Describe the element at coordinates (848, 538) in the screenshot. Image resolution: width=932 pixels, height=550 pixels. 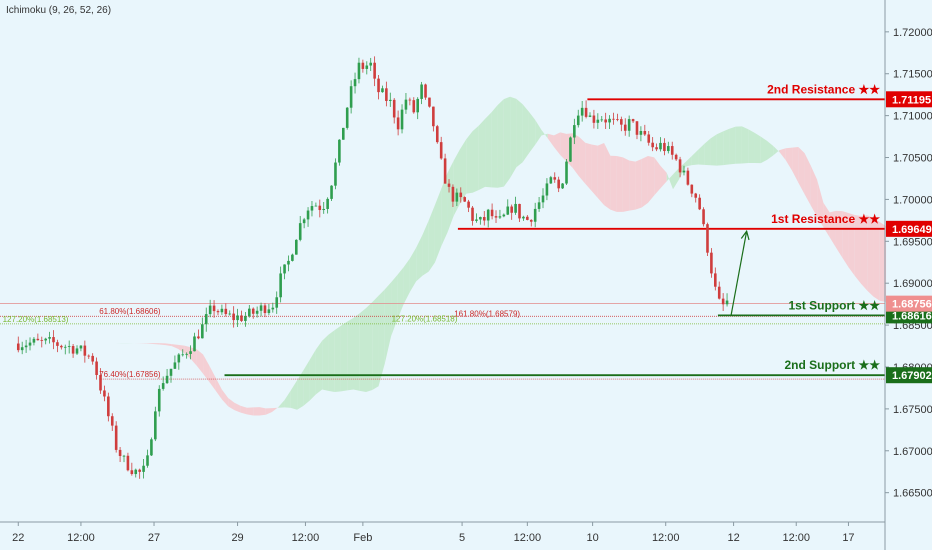
I see `x-tick-label: 17` at that location.